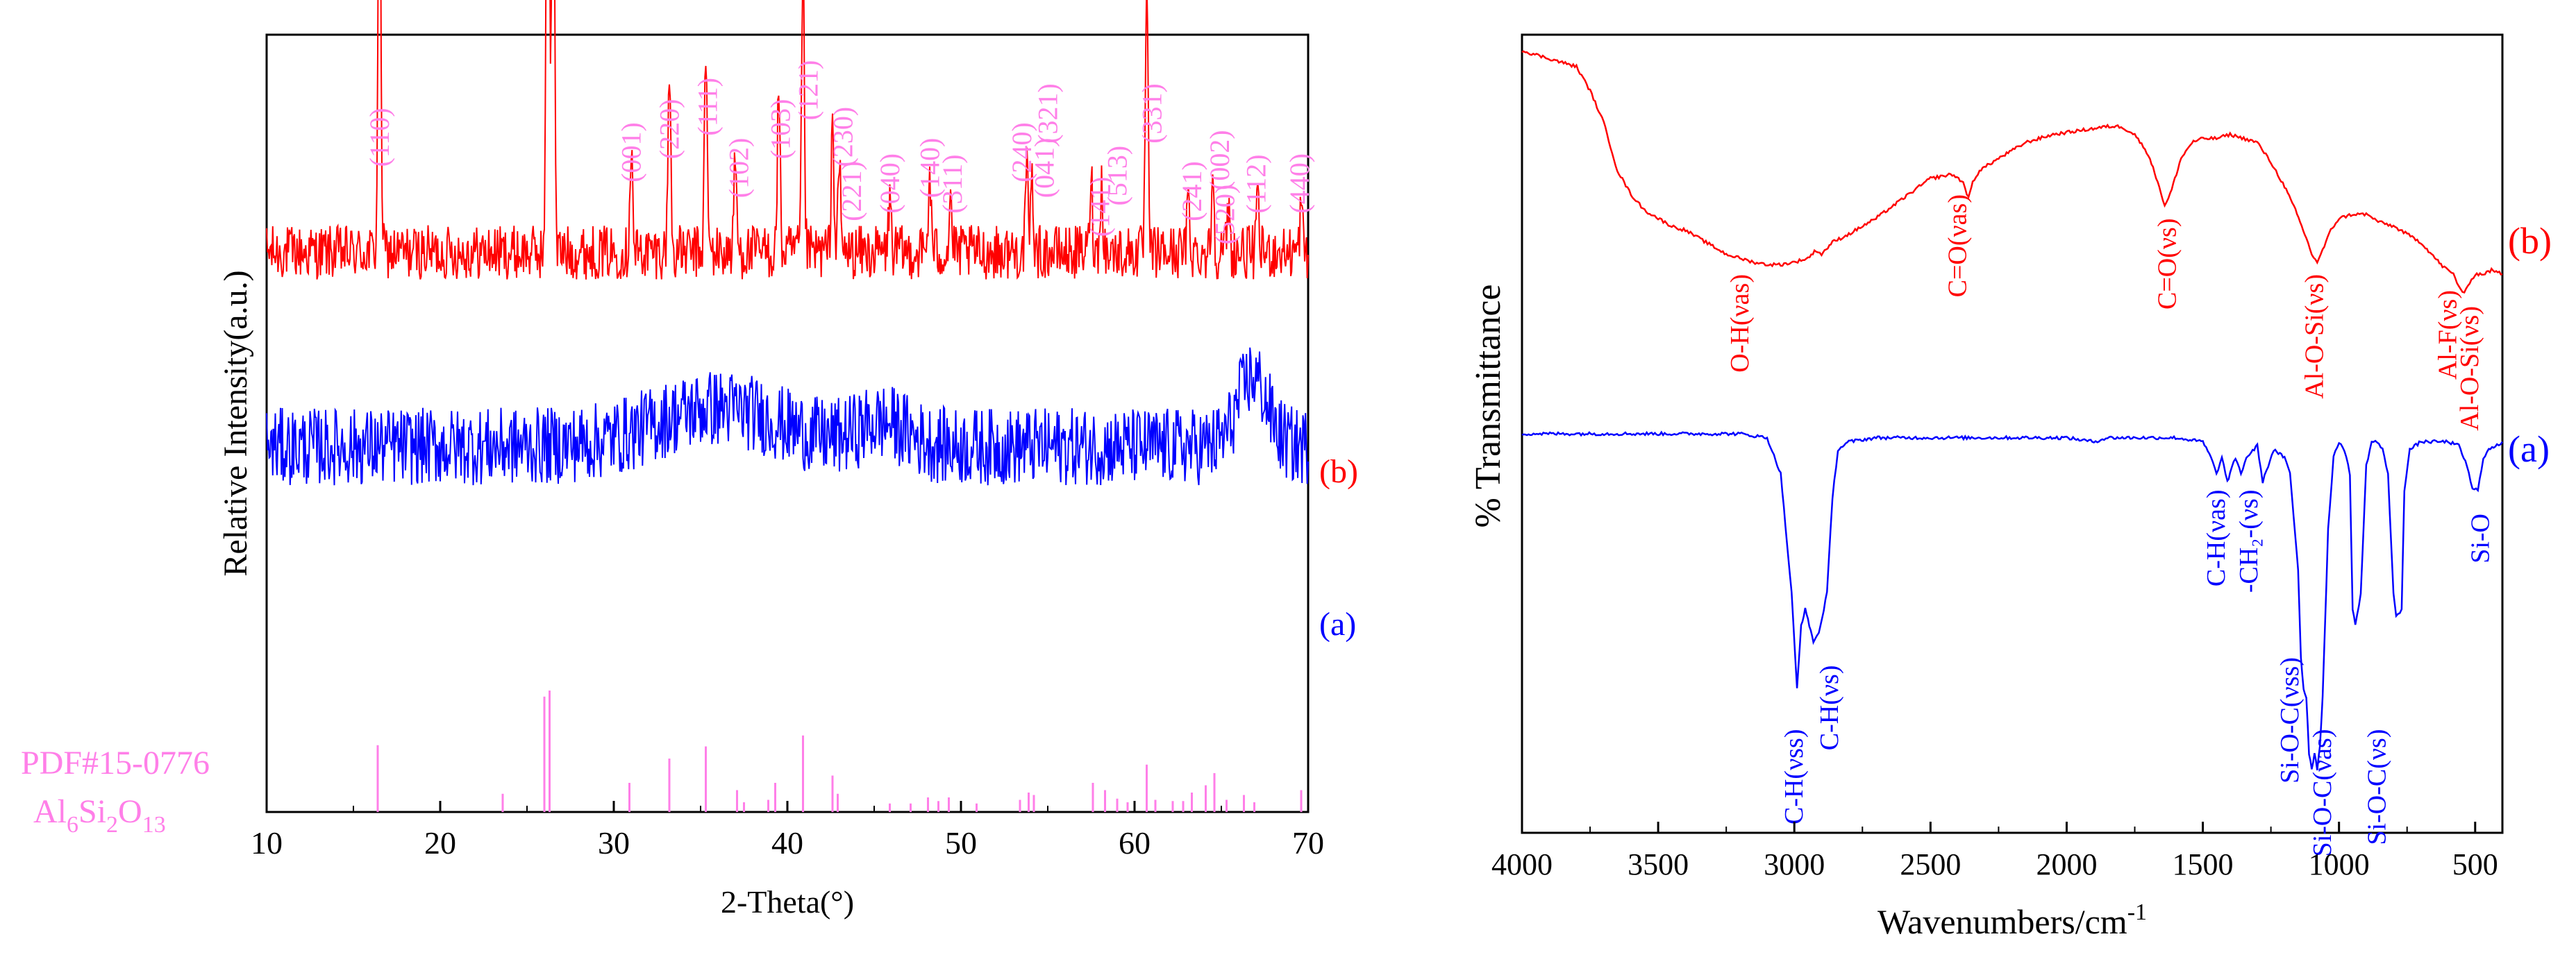 The image size is (2576, 973). I want to click on xrd-series-b-line, so click(787, 140).